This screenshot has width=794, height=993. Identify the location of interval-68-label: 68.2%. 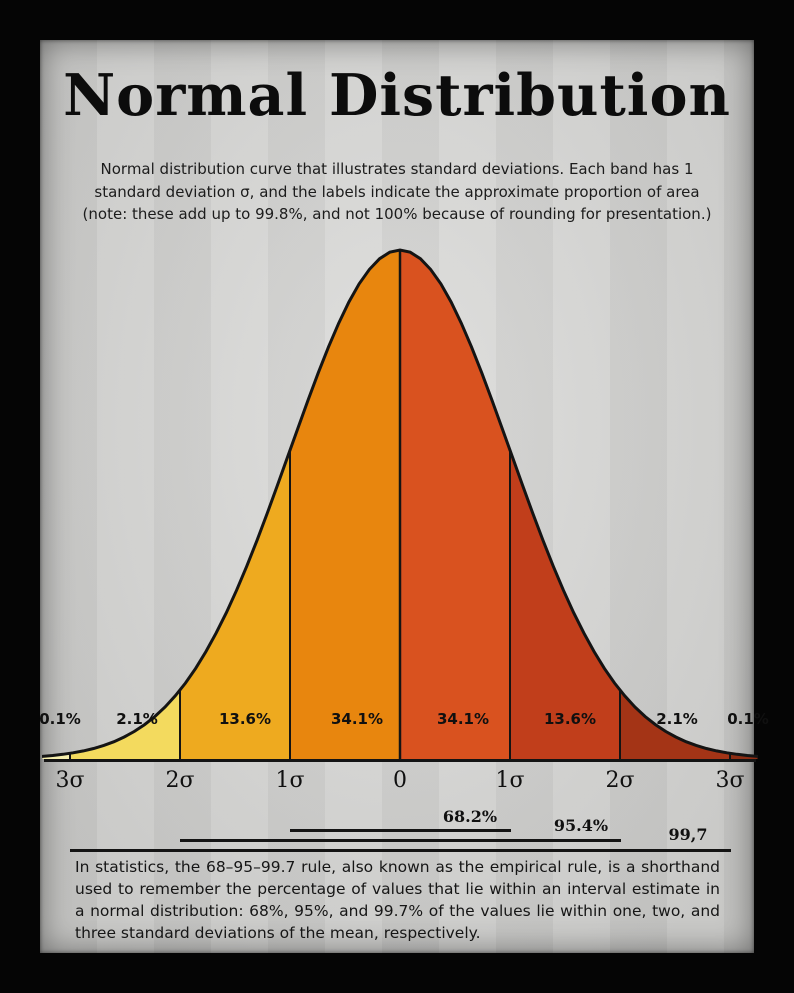
(470, 816).